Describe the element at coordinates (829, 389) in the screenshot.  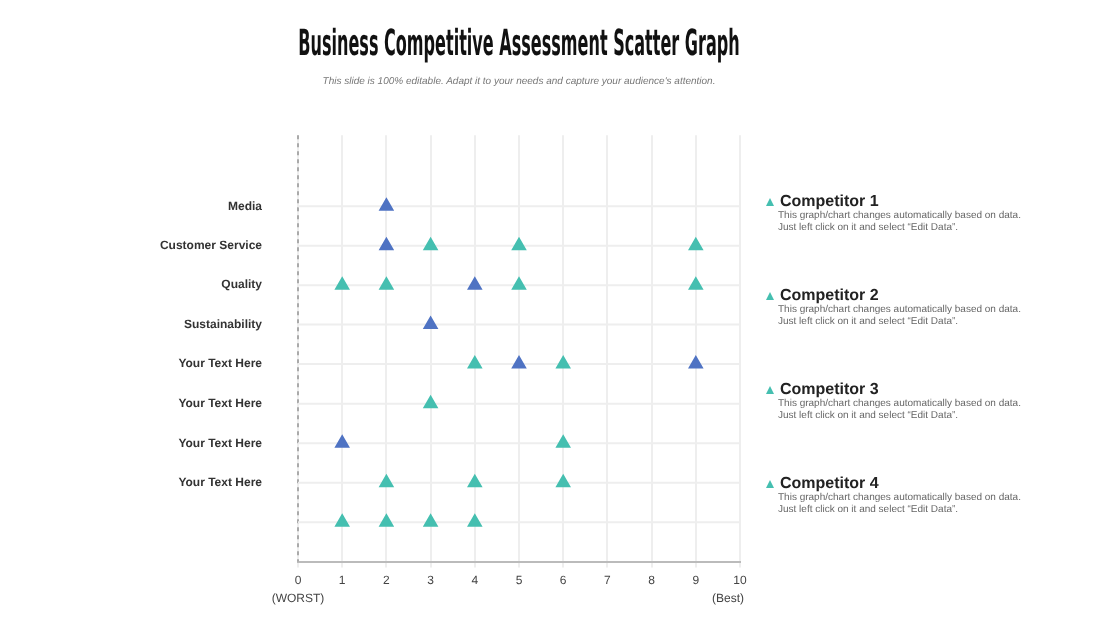
I see `text: Competitor 3` at that location.